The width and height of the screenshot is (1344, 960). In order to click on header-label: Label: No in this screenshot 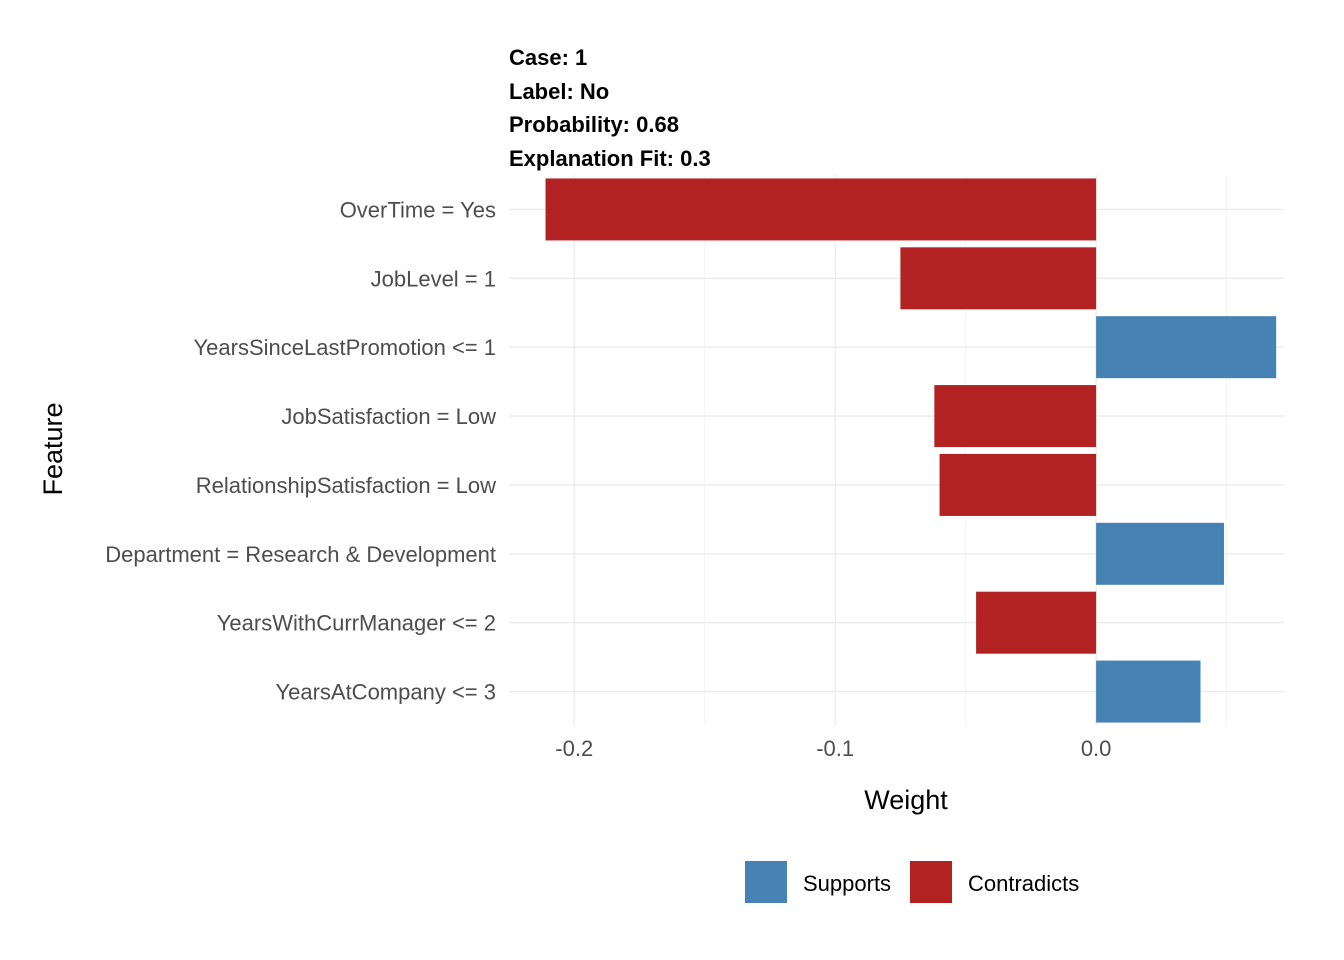, I will do `click(559, 91)`.